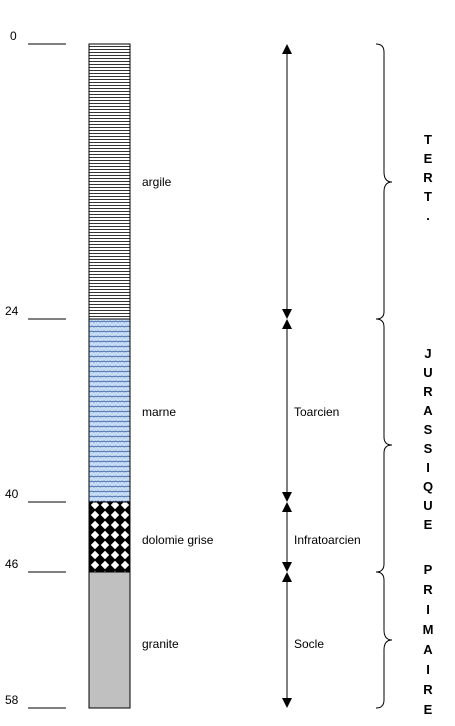  What do you see at coordinates (428, 629) in the screenshot?
I see `era-letter: M` at bounding box center [428, 629].